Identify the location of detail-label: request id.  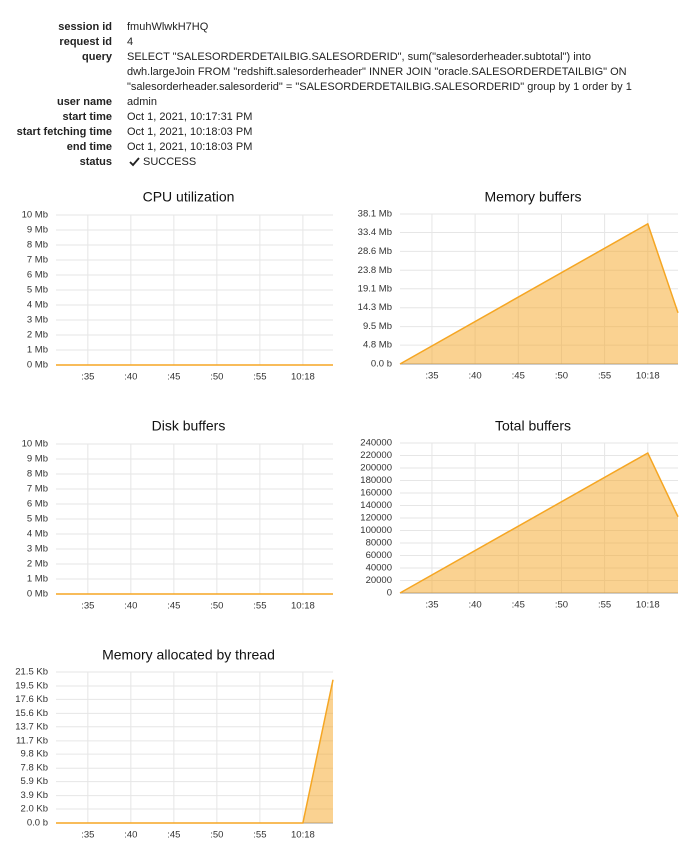
(85, 42).